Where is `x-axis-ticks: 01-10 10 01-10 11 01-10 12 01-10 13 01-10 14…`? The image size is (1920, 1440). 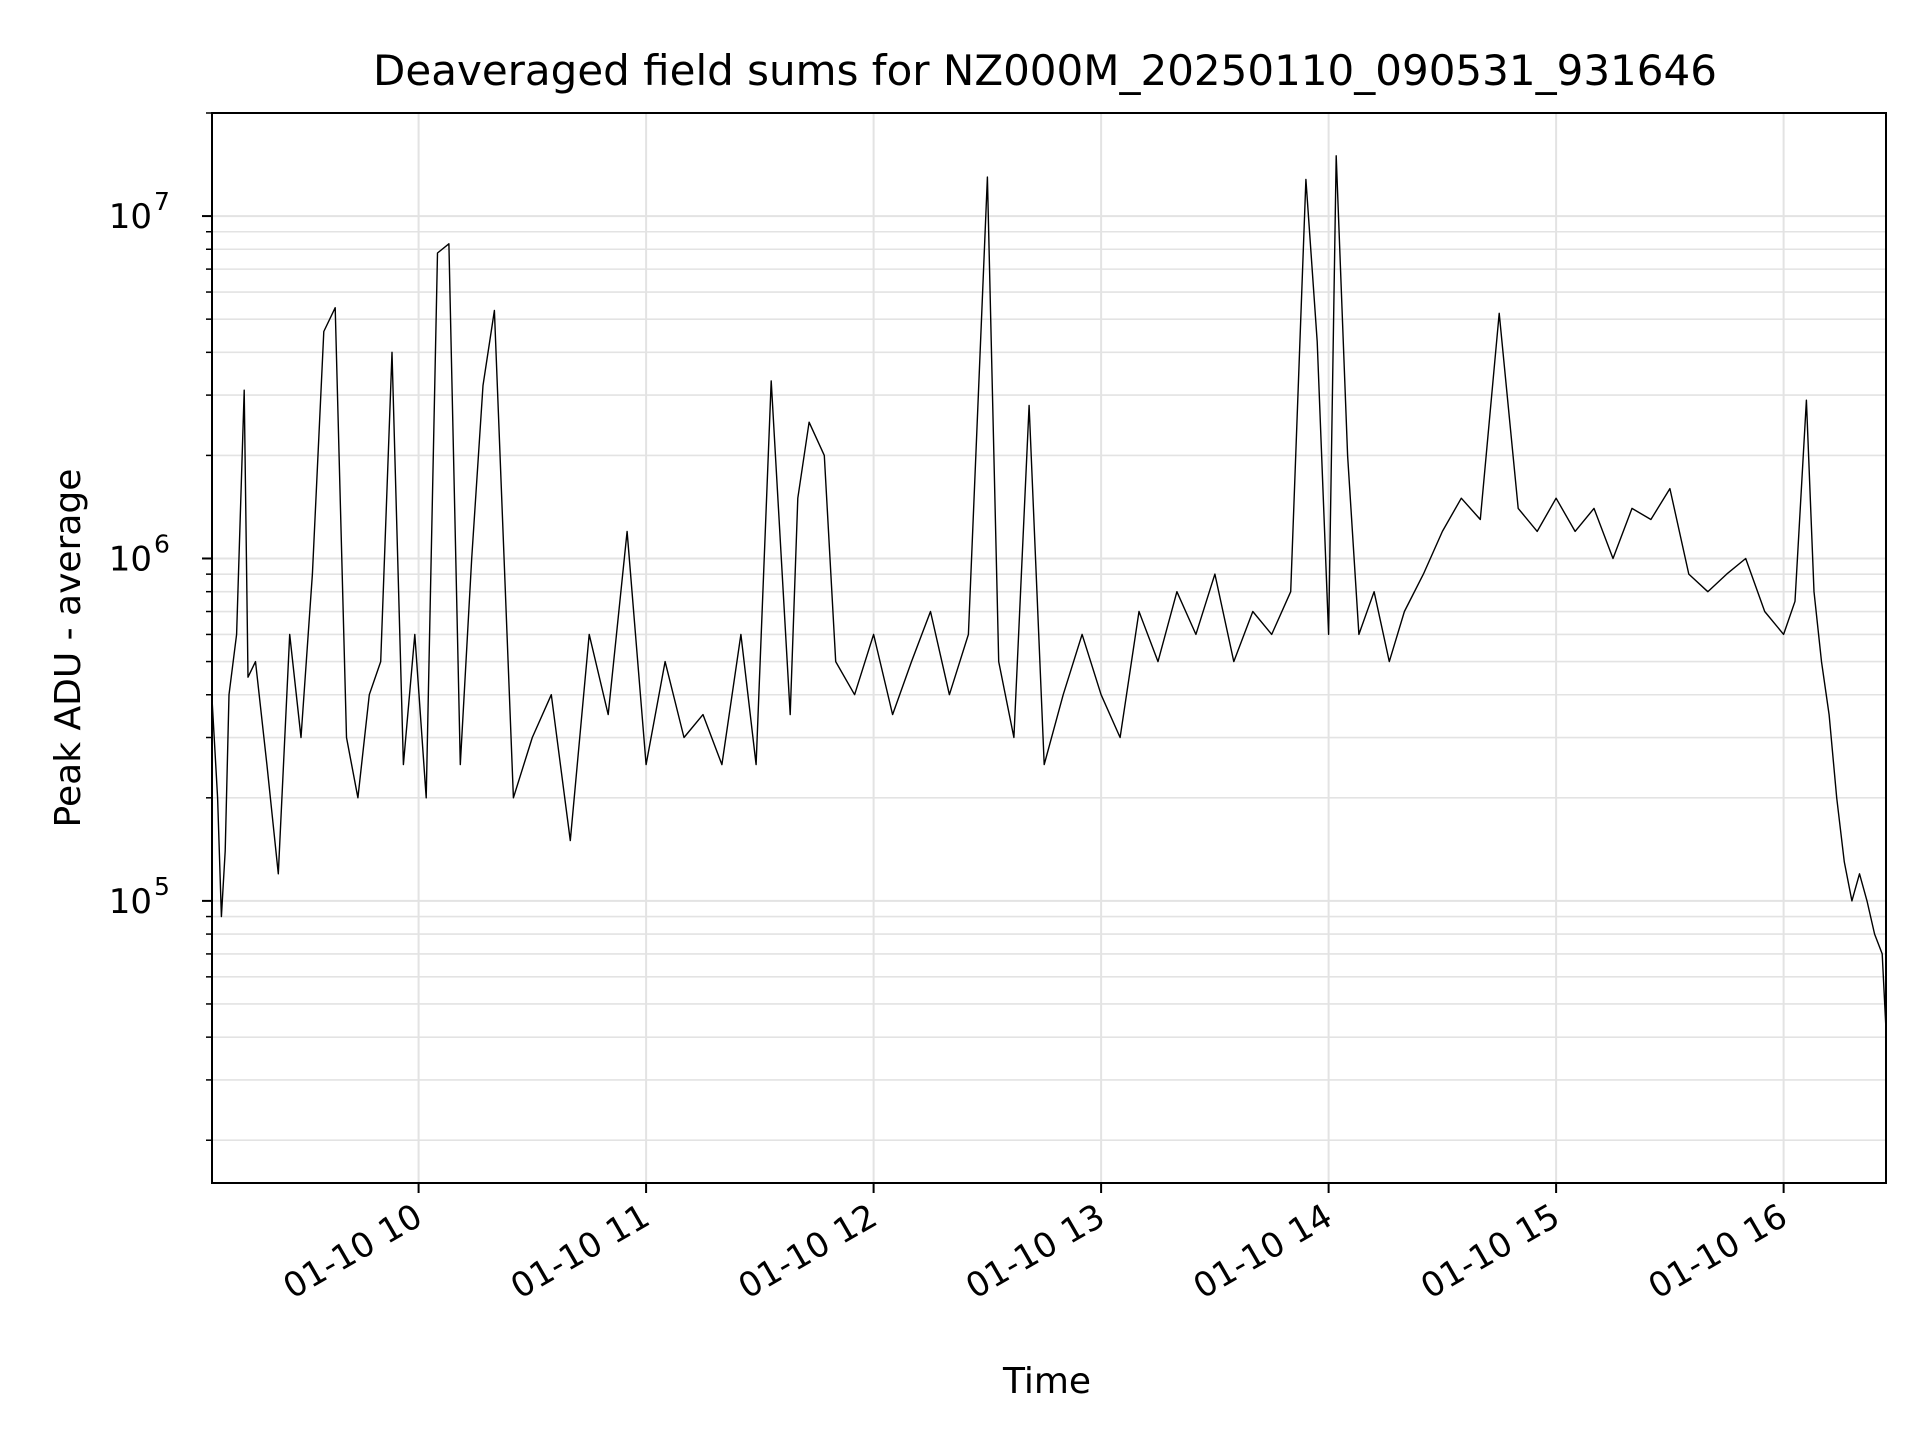
x-axis-ticks: 01-10 10 01-10 11 01-10 12 01-10 13 01-10 14… is located at coordinates (1035, 1245).